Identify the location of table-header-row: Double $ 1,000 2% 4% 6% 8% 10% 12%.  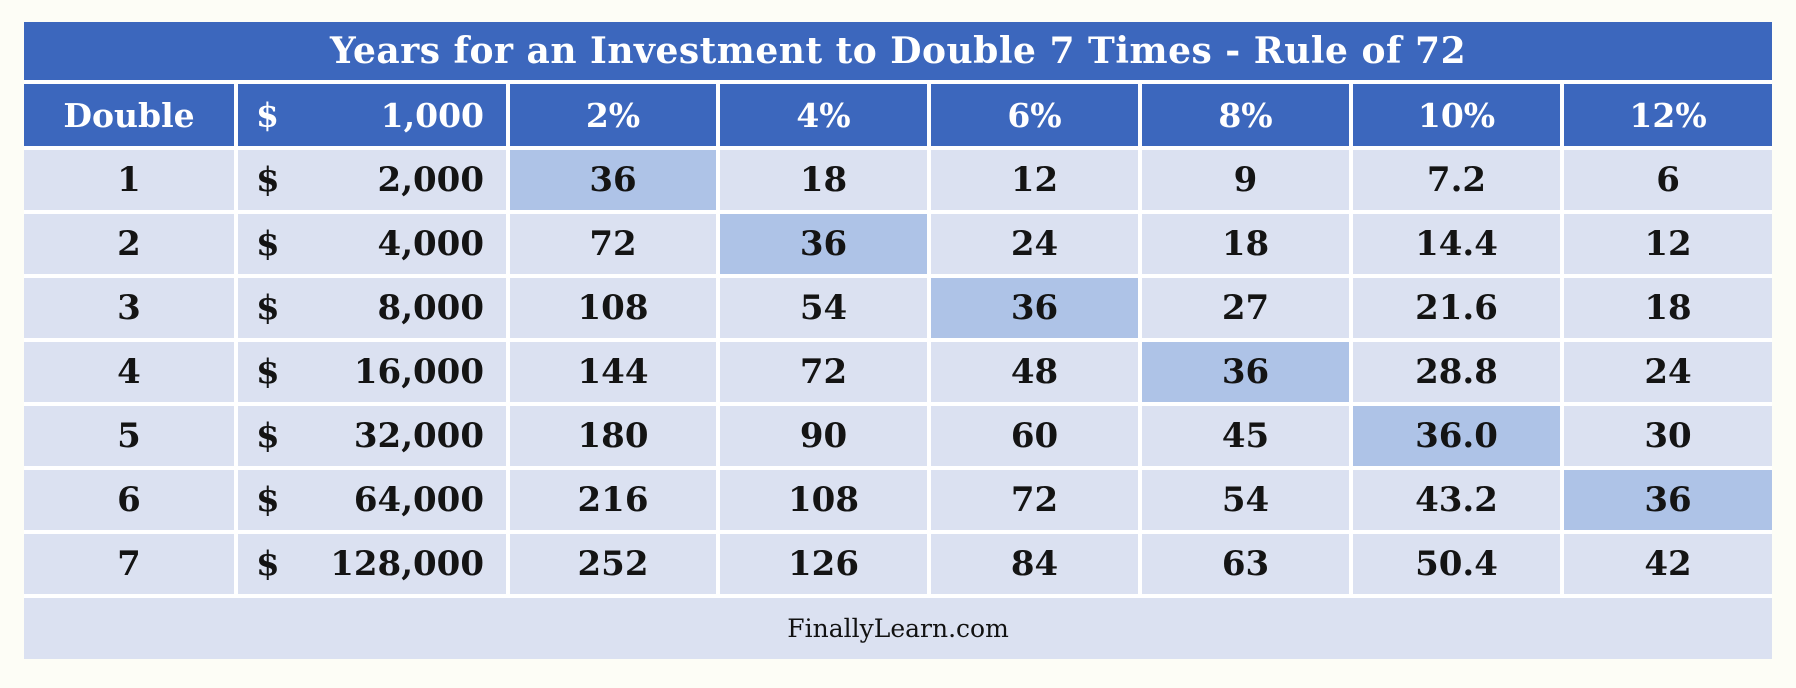
(898, 115).